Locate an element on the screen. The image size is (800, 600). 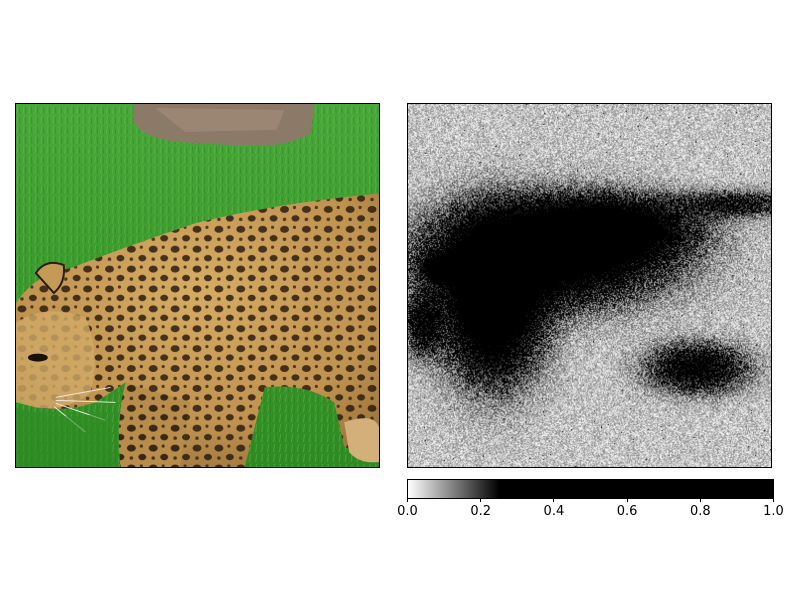
colorbar-tick-label: 0.4 is located at coordinates (554, 511).